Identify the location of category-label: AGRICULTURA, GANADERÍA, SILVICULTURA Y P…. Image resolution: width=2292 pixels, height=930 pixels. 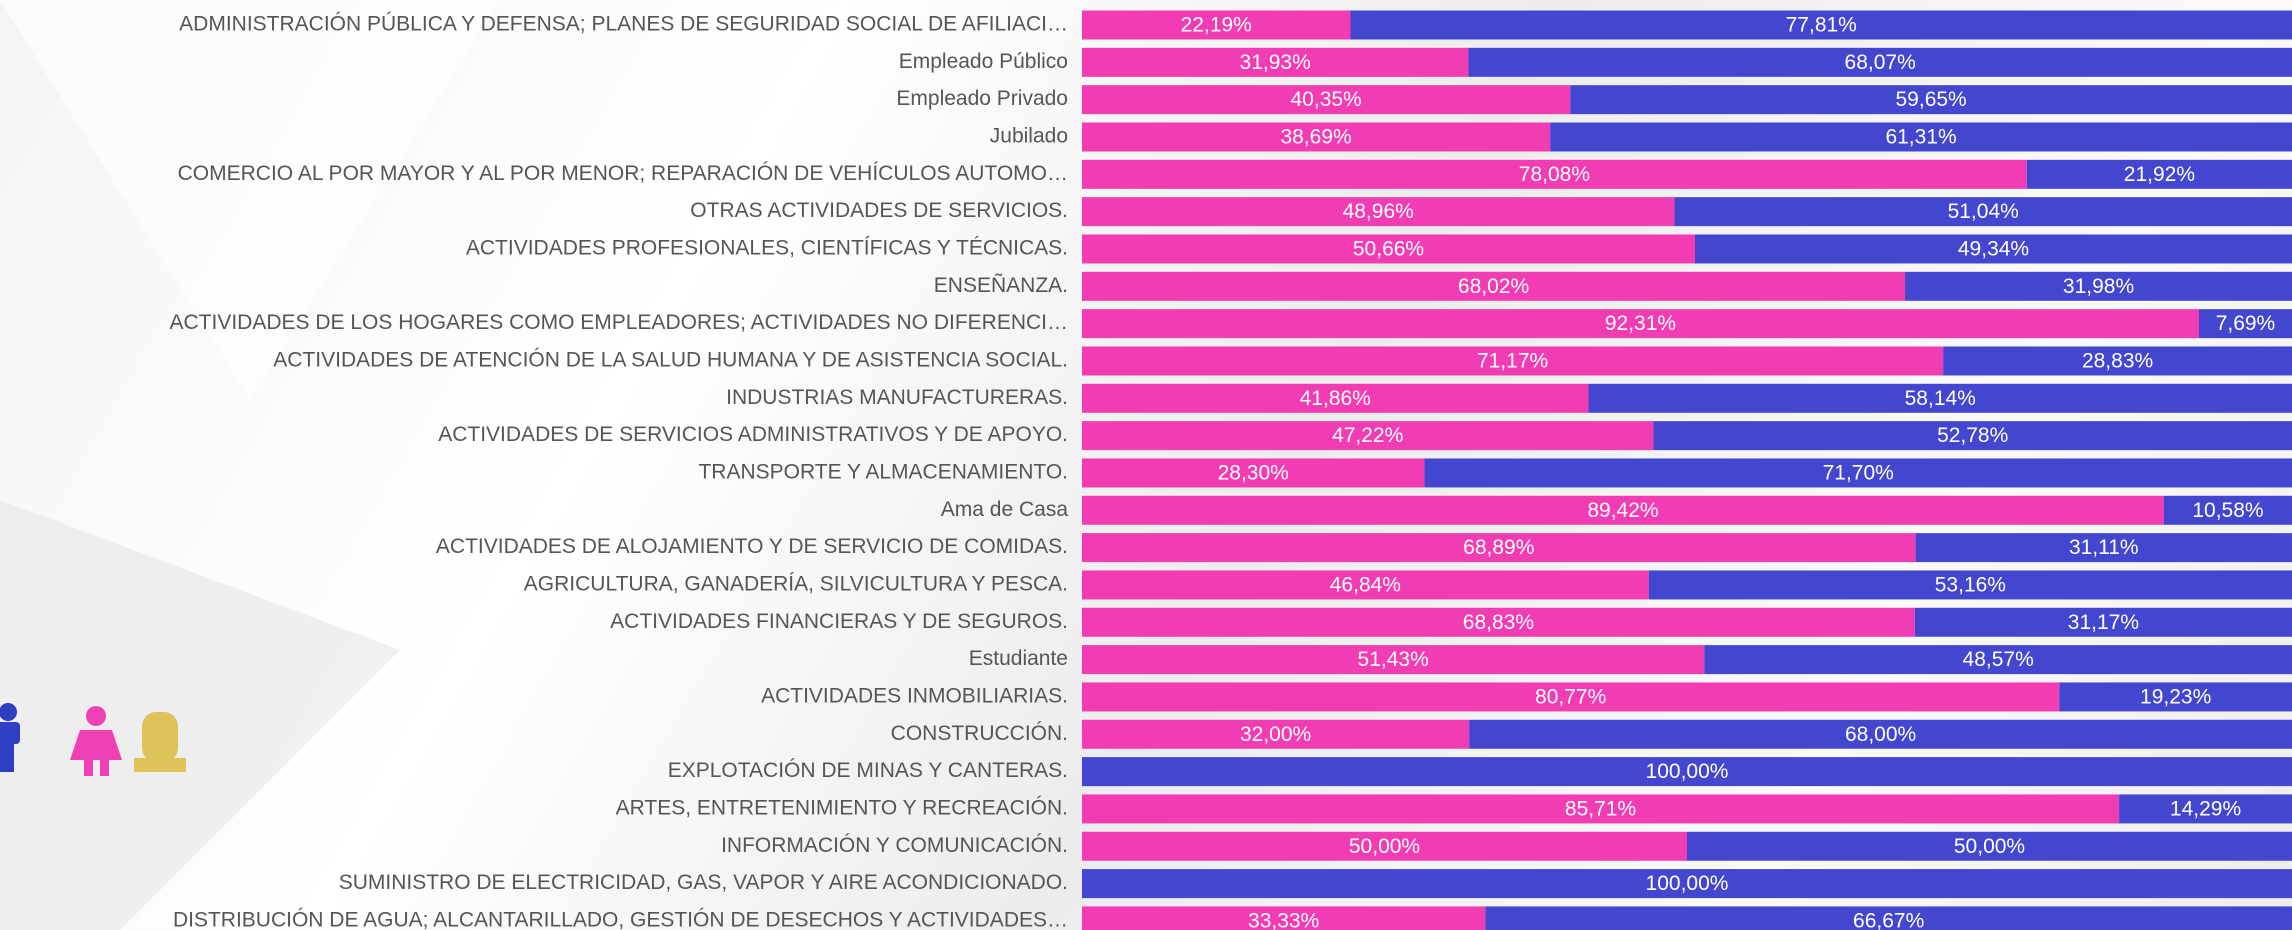
(796, 583).